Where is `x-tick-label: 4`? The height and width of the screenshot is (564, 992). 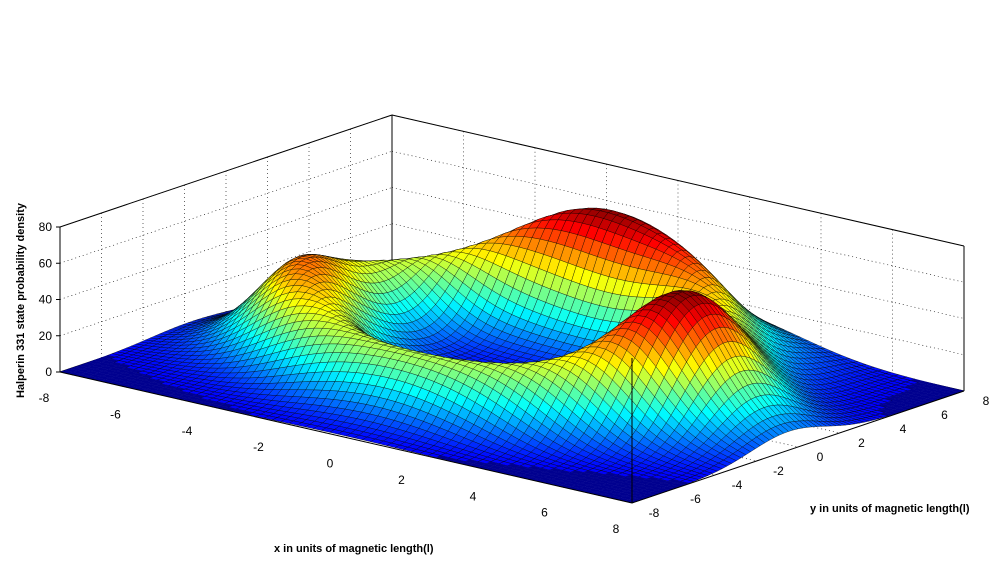 x-tick-label: 4 is located at coordinates (473, 496).